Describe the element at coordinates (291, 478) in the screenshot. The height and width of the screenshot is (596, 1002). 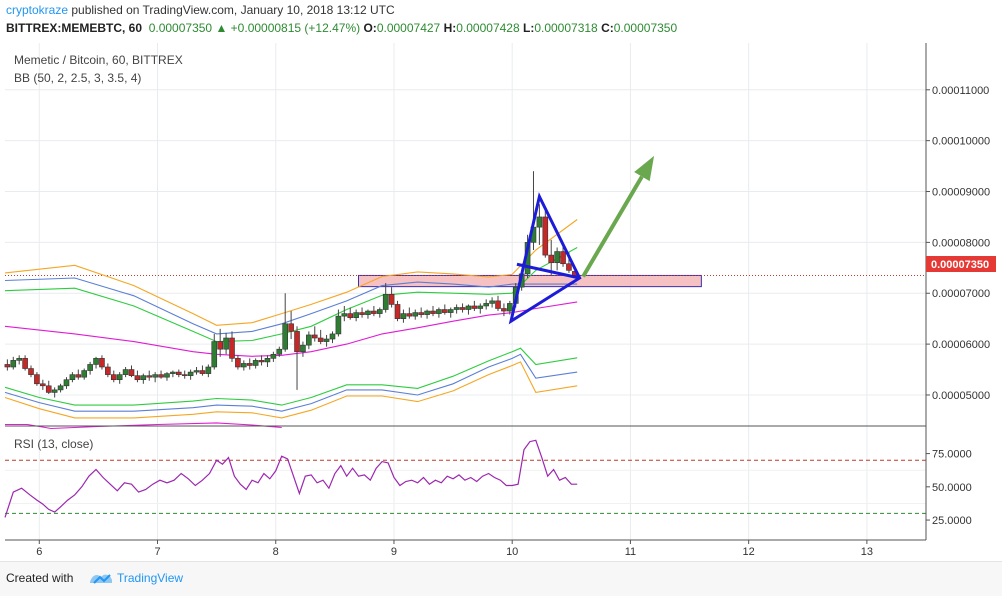
I see `rsi-line` at that location.